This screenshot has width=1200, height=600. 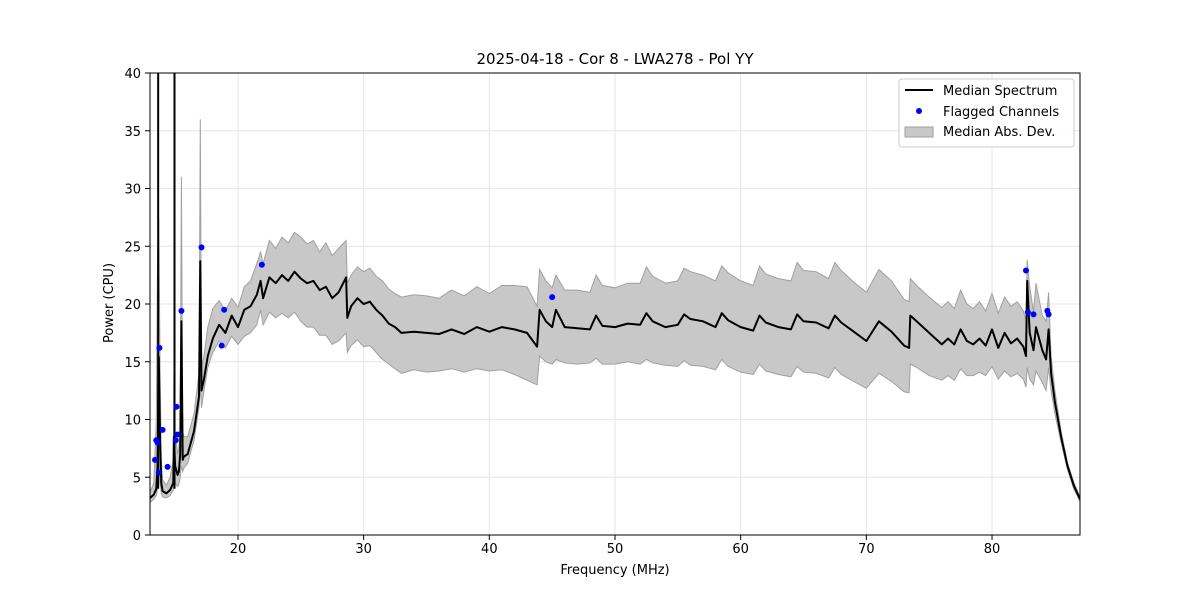 What do you see at coordinates (132, 305) in the screenshot?
I see `y-tick-label: 20` at bounding box center [132, 305].